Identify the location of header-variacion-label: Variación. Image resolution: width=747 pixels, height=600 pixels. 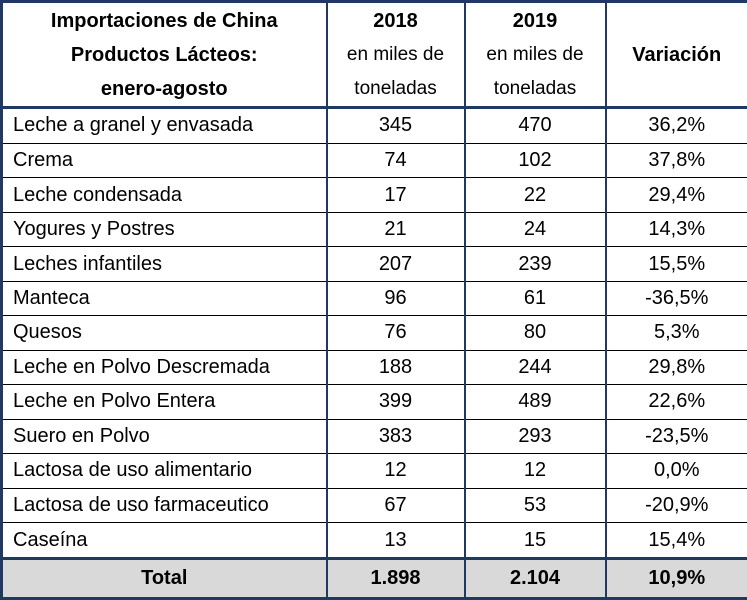
(677, 54).